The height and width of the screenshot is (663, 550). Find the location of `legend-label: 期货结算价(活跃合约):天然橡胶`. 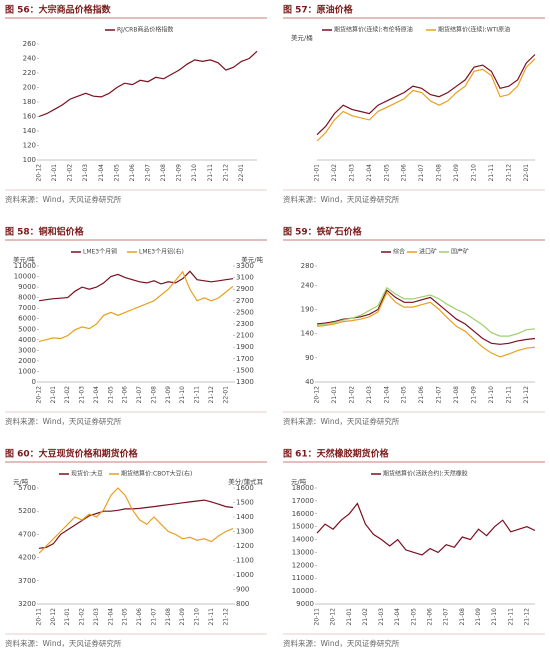

legend-label: 期货结算价(活跃合约):天然橡胶 is located at coordinates (425, 474).